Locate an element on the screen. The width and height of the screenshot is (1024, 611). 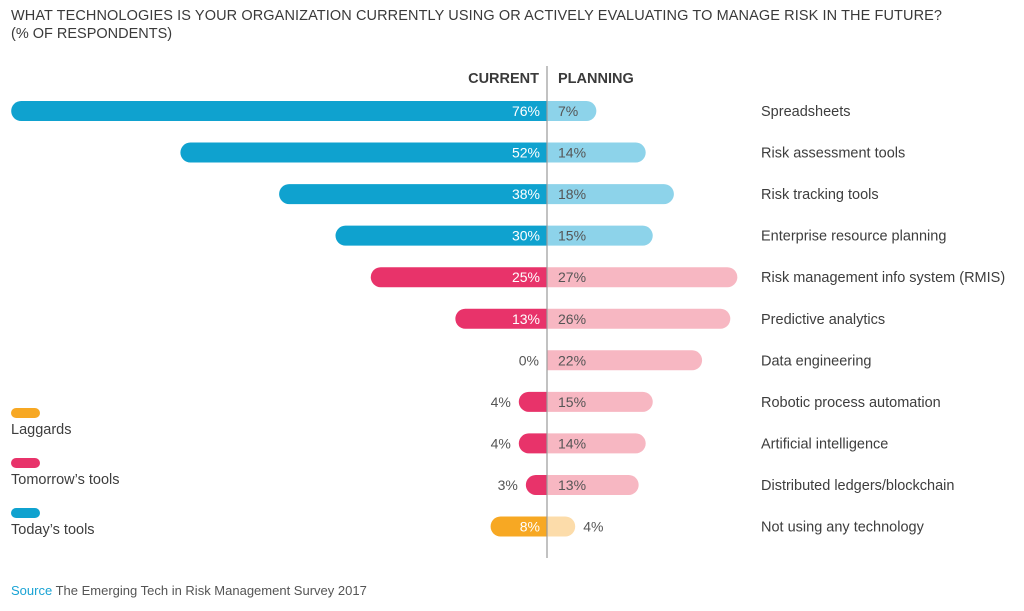
category-label-distributed-ledgers-blockchain: Distributed ledgers/blockchain is located at coordinates (857, 486).